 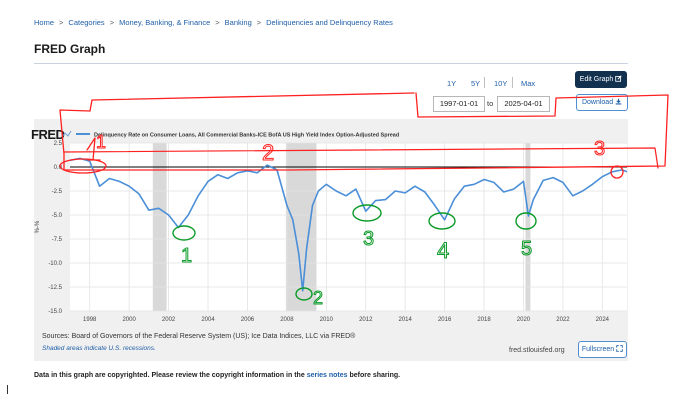 I want to click on fred-logo: FRED, so click(x=48, y=134).